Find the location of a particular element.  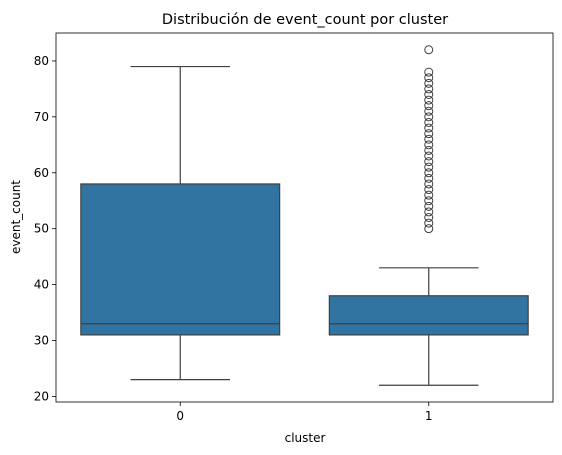

y-tick-label: 60 is located at coordinates (41, 173).